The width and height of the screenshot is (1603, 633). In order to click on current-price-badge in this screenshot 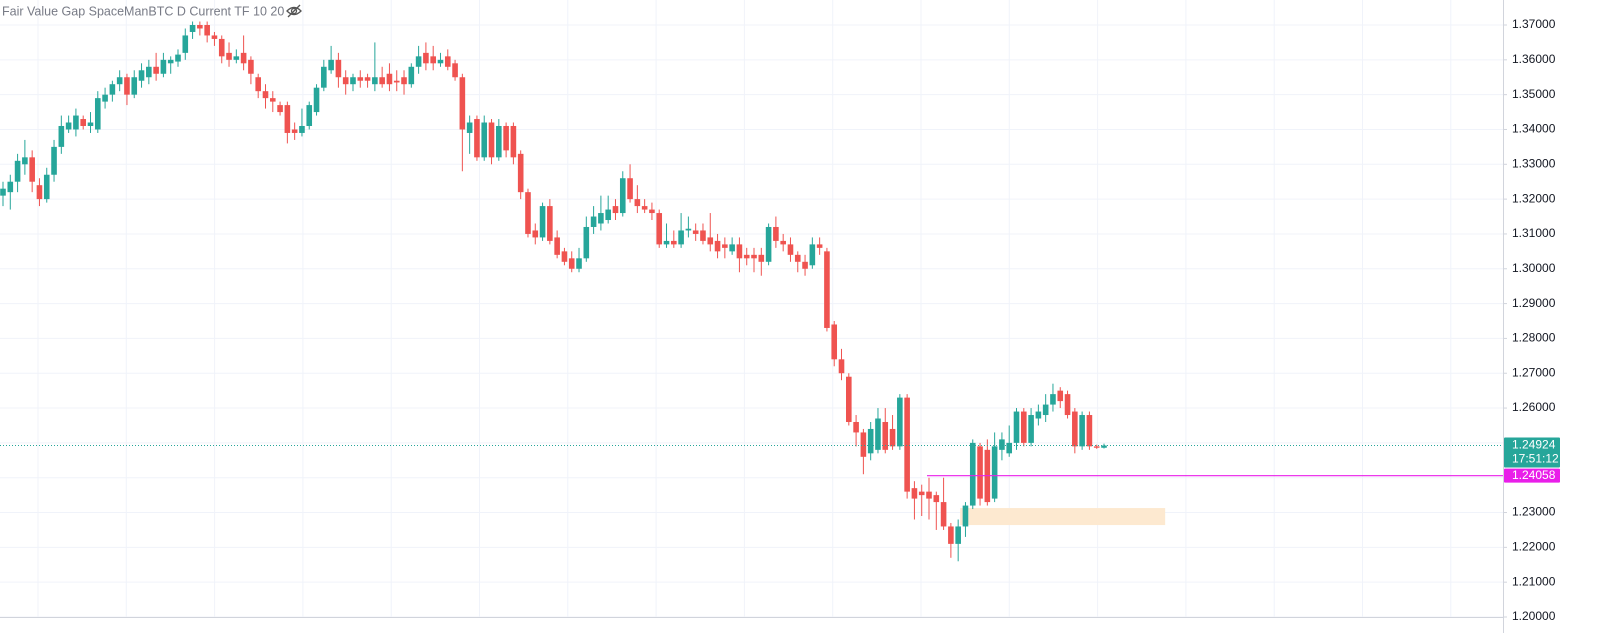, I will do `click(1532, 452)`.